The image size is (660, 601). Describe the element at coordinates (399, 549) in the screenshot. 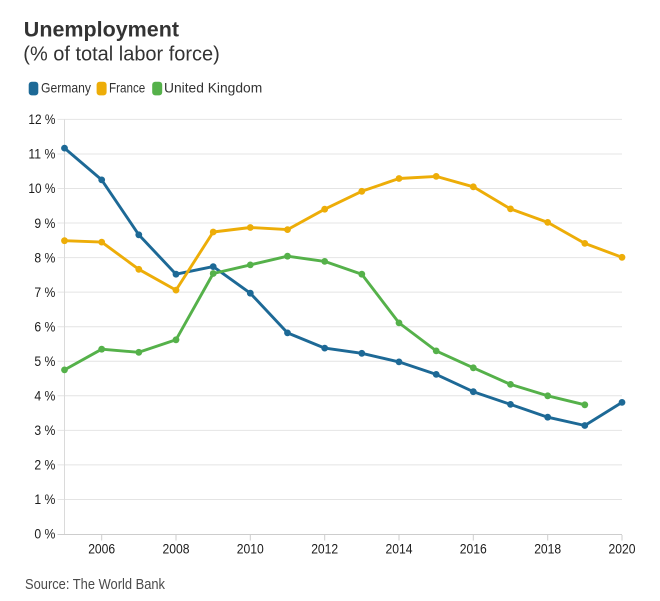

I see `svg-text: 2014` at that location.